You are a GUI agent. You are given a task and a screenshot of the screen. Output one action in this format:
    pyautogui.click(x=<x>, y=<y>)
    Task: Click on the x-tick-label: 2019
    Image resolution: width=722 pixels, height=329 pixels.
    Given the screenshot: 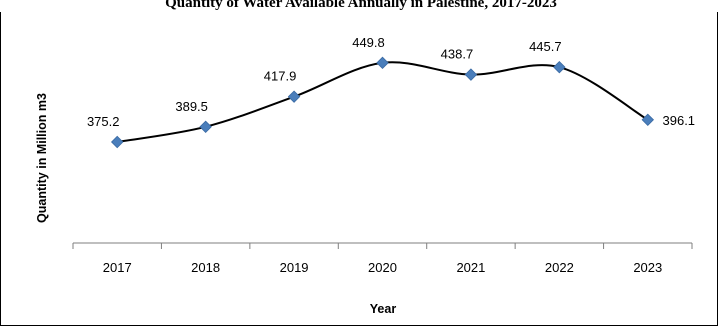 What is the action you would take?
    pyautogui.click(x=294, y=267)
    